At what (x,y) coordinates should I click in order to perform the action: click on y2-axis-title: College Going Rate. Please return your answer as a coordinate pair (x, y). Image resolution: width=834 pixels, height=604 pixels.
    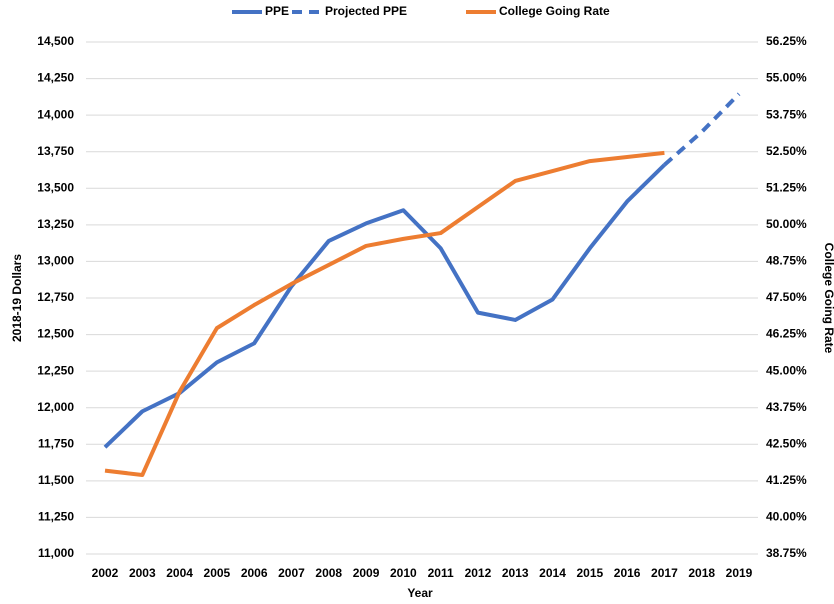
    Looking at the image, I should click on (828, 298).